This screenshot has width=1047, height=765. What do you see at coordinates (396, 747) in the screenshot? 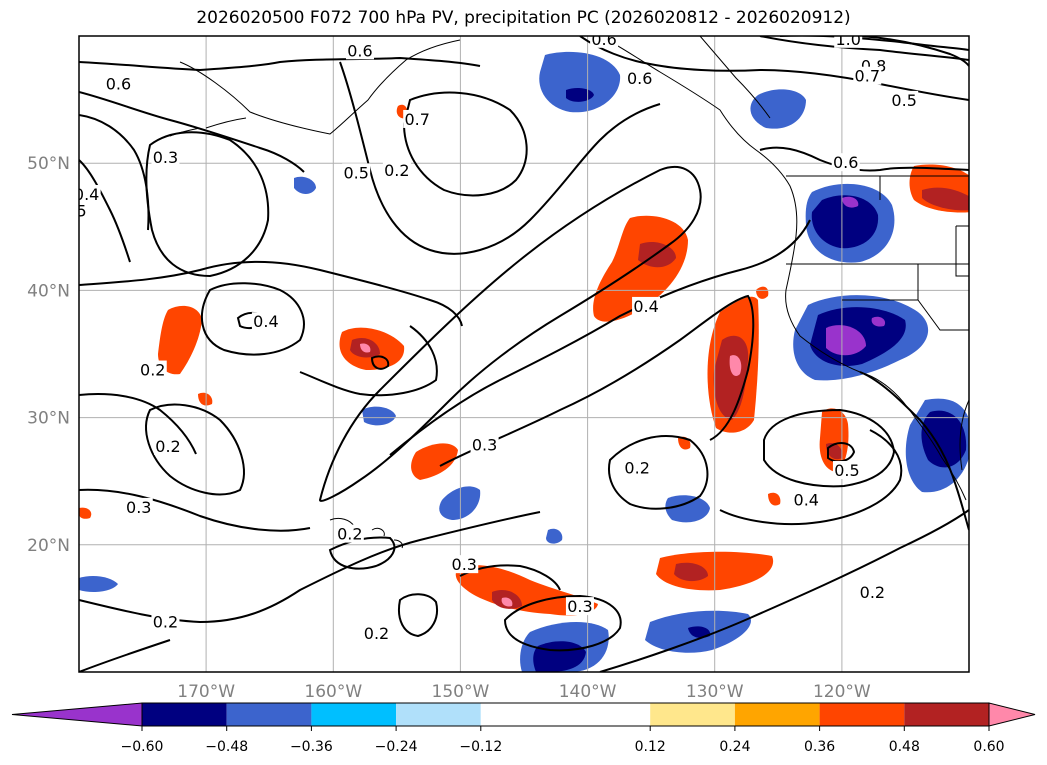
I see `colorbar-tick-label: −0.24` at bounding box center [396, 747].